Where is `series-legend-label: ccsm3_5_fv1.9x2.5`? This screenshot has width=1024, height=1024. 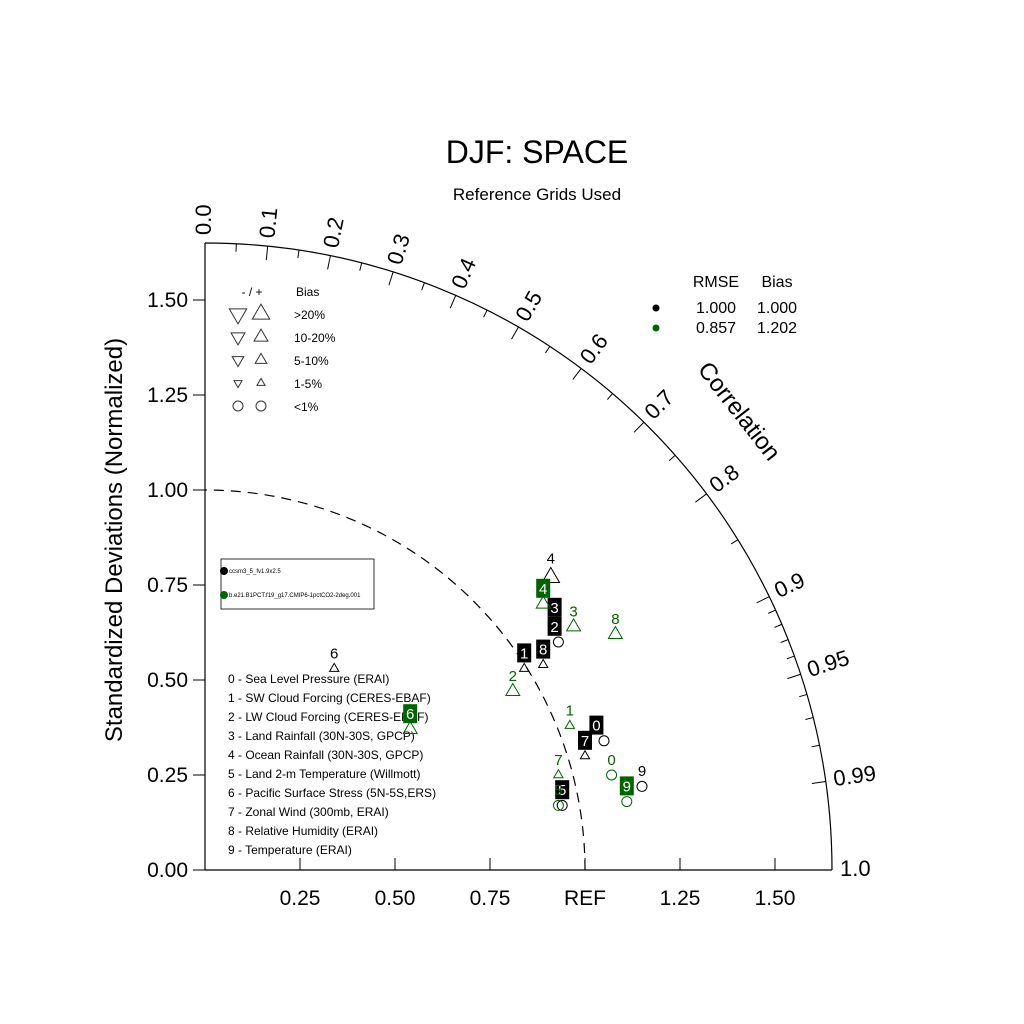 series-legend-label: ccsm3_5_fv1.9x2.5 is located at coordinates (255, 572).